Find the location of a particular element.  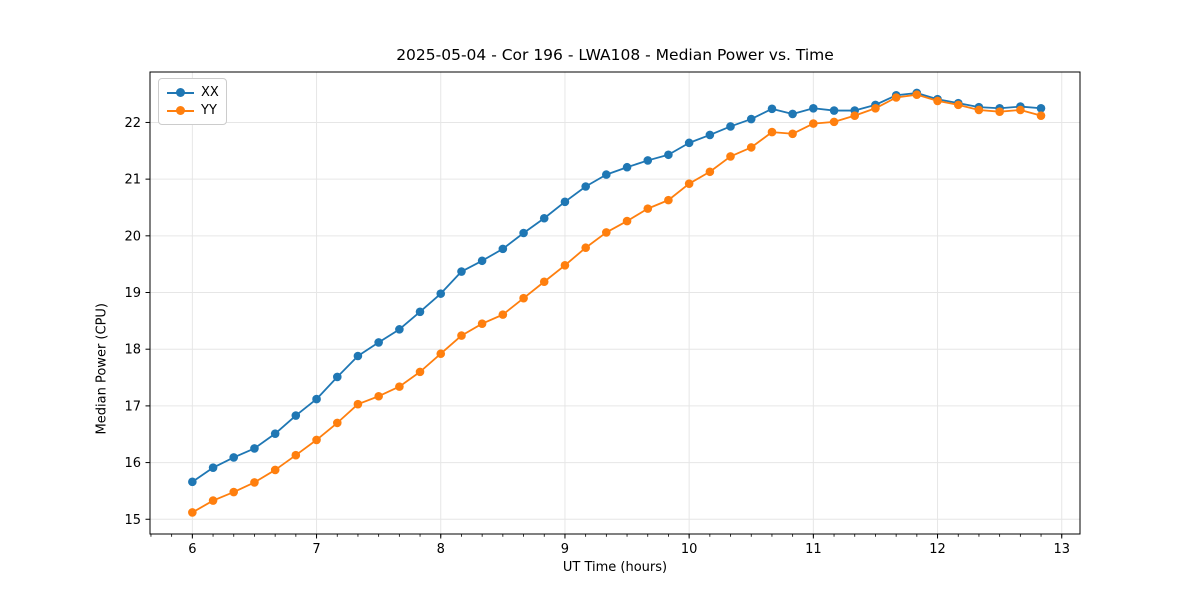

y-tick-label: 20 is located at coordinates (132, 236).